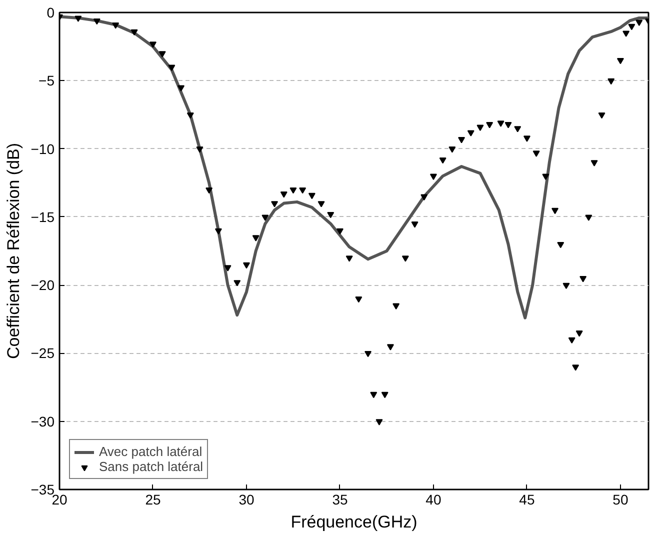 The height and width of the screenshot is (534, 652). Describe the element at coordinates (150, 451) in the screenshot. I see `legend-label: Avec patch latéral` at that location.